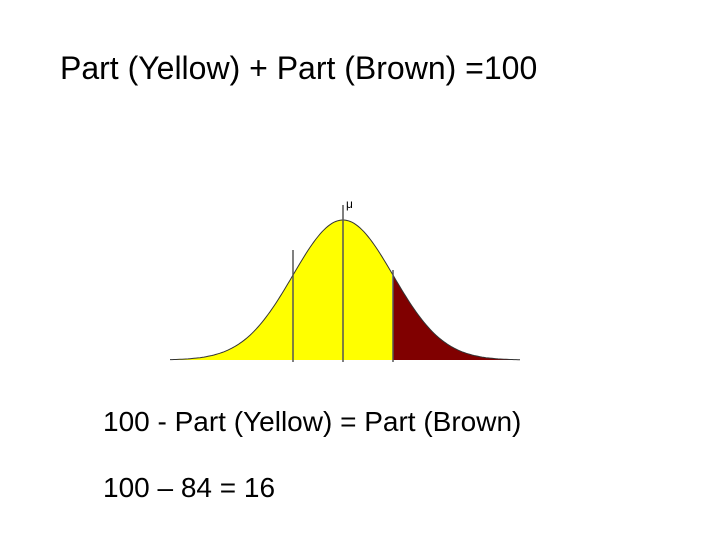 The width and height of the screenshot is (720, 540). I want to click on equation: 100 – 84 = 16, so click(189, 487).